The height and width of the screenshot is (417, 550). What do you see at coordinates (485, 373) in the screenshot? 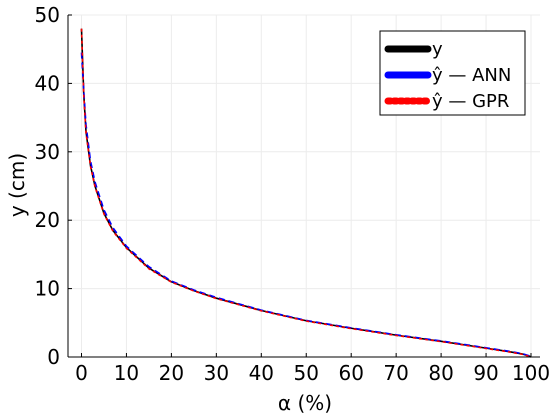
I see `x-tick-label: 90` at bounding box center [485, 373].